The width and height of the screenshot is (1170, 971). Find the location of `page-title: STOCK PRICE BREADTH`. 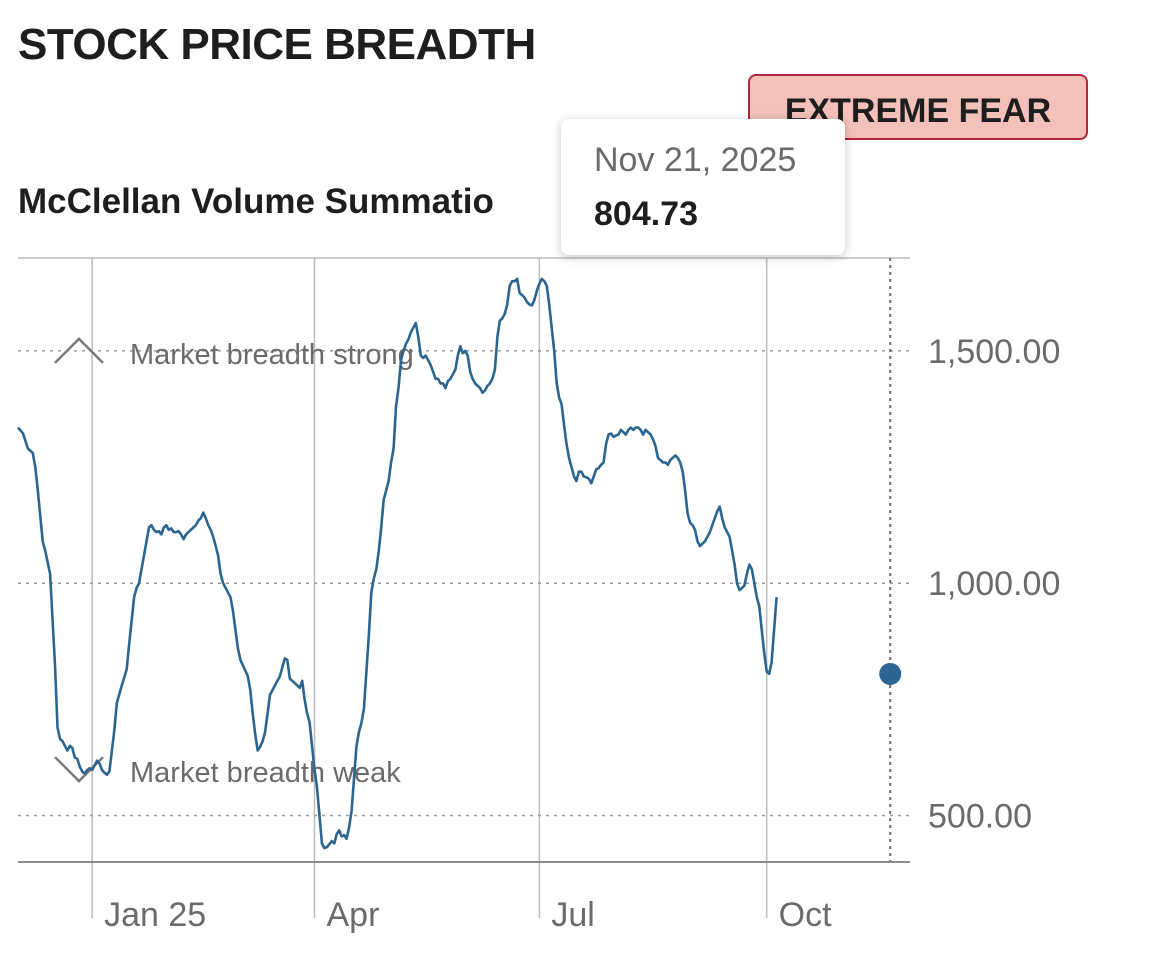

page-title: STOCK PRICE BREADTH is located at coordinates (277, 44).